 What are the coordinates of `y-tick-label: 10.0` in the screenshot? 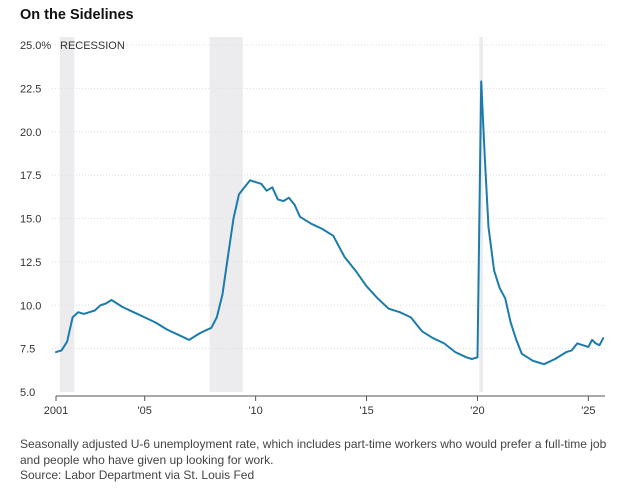 It's located at (30, 306).